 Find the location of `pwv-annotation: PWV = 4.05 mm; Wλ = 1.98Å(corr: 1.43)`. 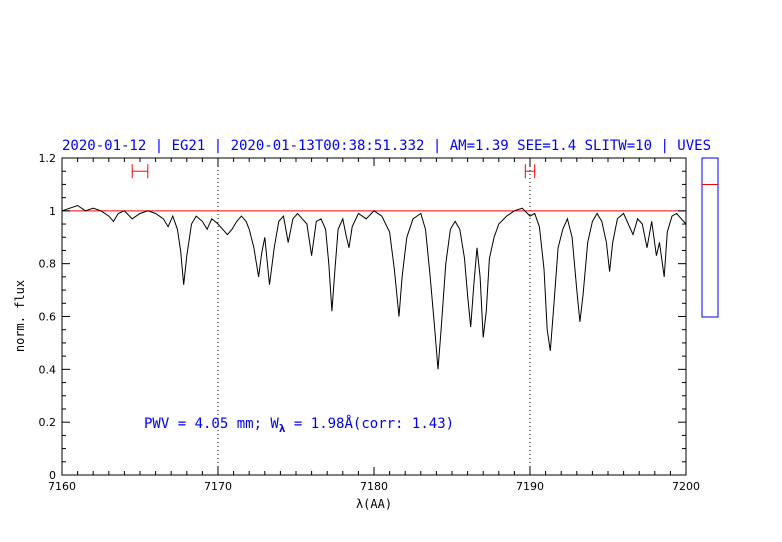

pwv-annotation: PWV = 4.05 mm; Wλ = 1.98Å(corr: 1.43) is located at coordinates (299, 425).